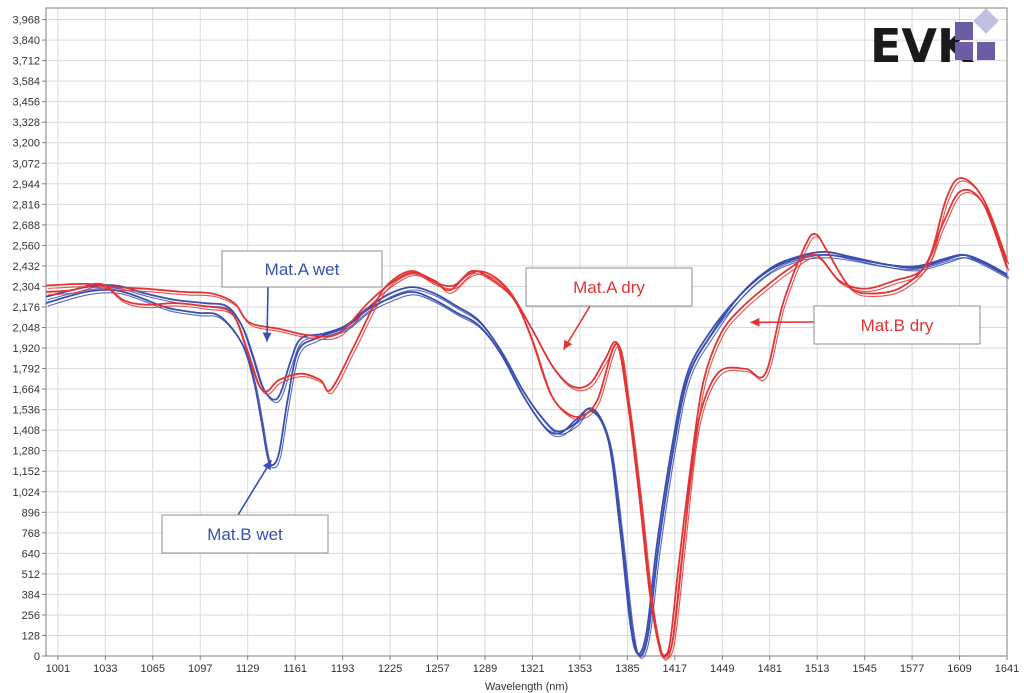  I want to click on y-tick-label: 768, so click(31, 534).